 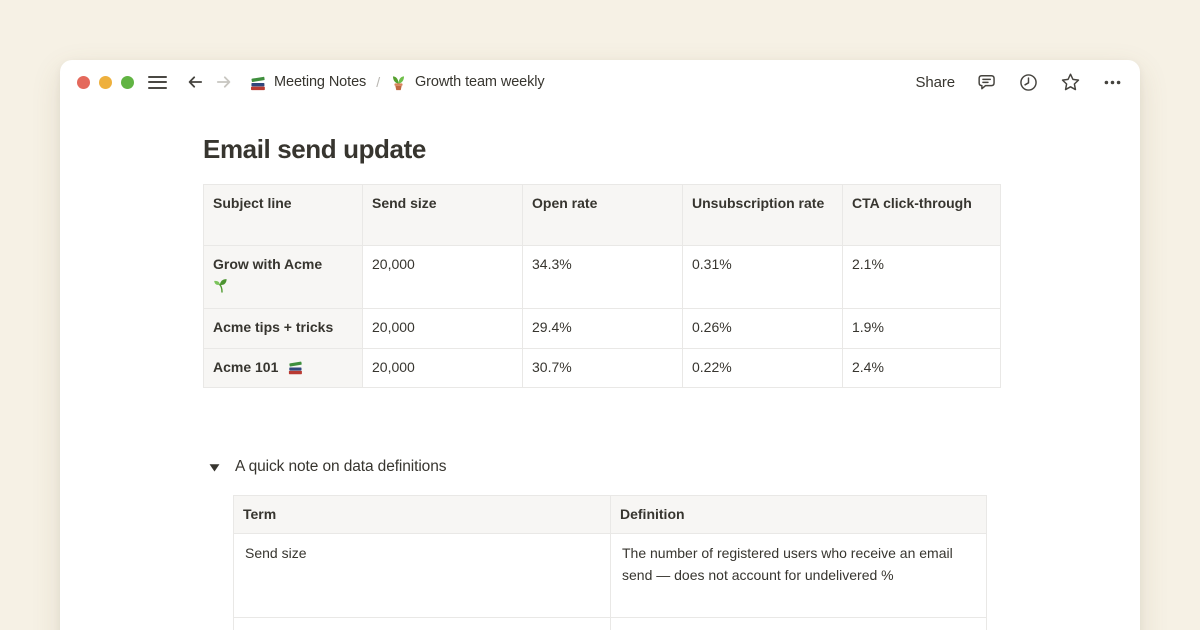 I want to click on traffic-light-close-button, so click(x=83, y=82).